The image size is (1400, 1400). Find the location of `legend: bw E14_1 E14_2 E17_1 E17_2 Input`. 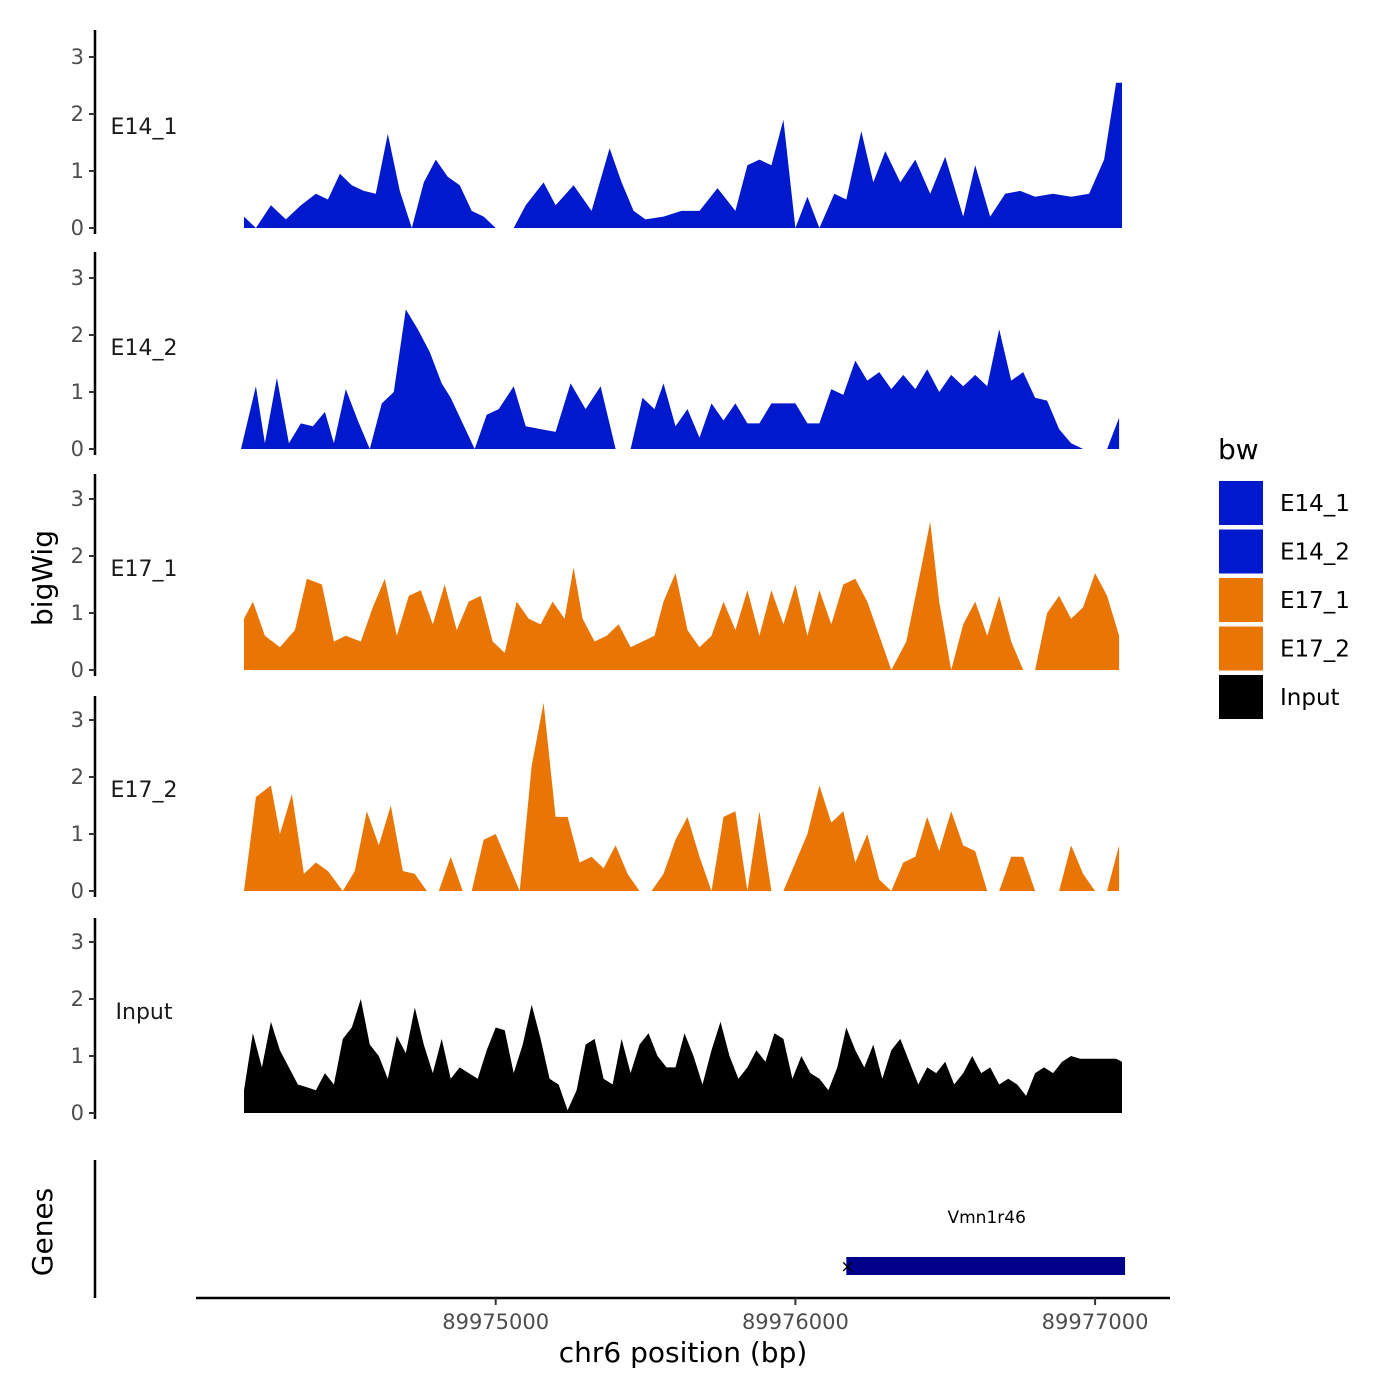

legend: bw E14_1 E14_2 E17_1 E17_2 Input is located at coordinates (1284, 576).